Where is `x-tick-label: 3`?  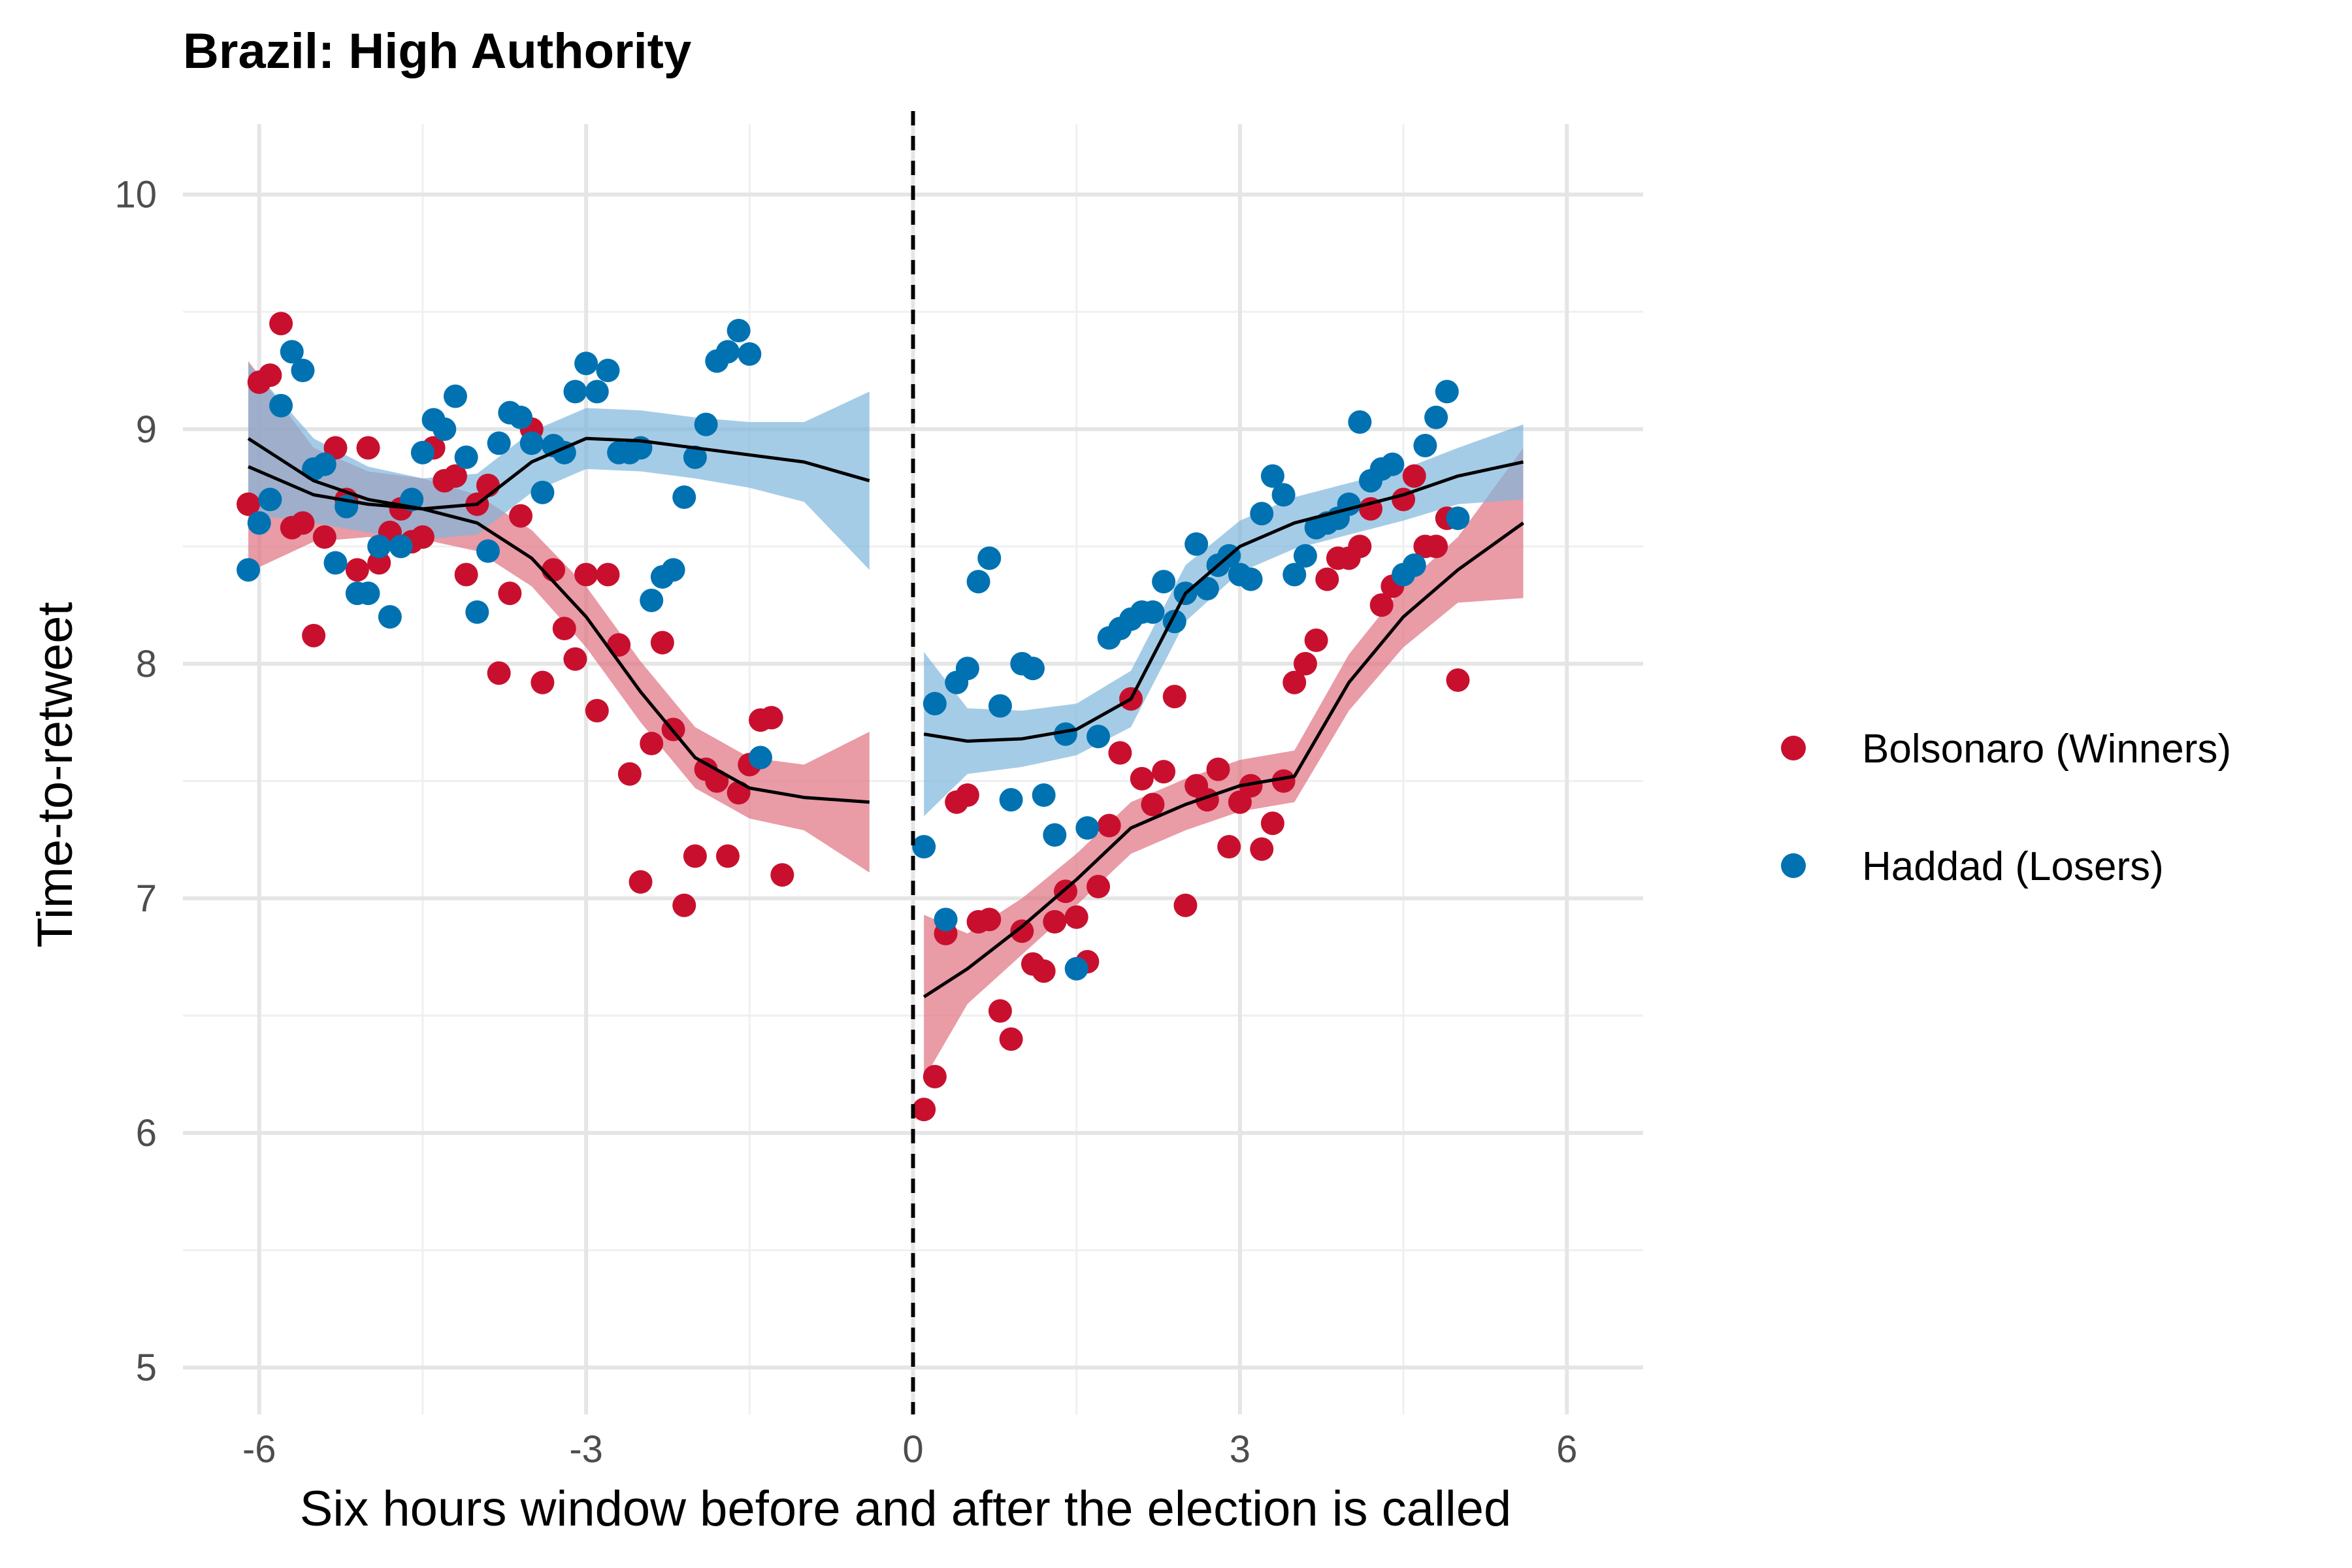 x-tick-label: 3 is located at coordinates (1240, 1449).